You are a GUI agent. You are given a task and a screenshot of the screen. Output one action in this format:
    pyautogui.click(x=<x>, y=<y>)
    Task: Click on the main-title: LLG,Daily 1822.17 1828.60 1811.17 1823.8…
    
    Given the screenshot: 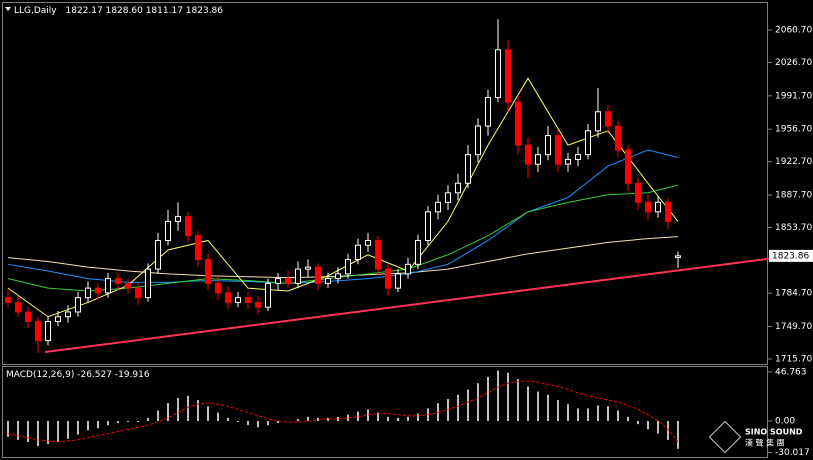 What is the action you would take?
    pyautogui.click(x=118, y=11)
    